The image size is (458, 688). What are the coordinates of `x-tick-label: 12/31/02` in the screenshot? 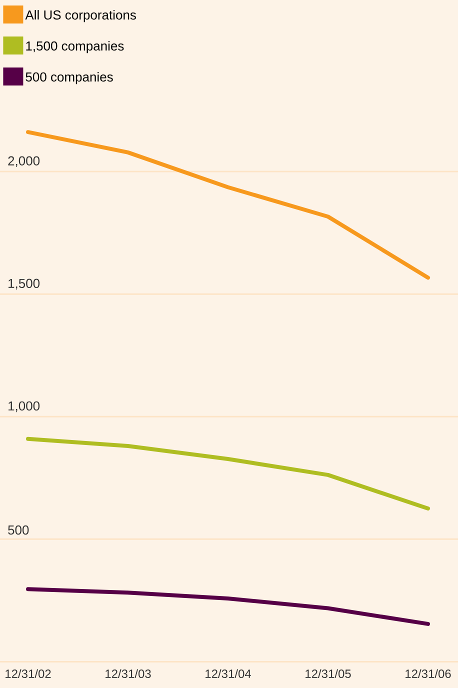 It's located at (28, 673).